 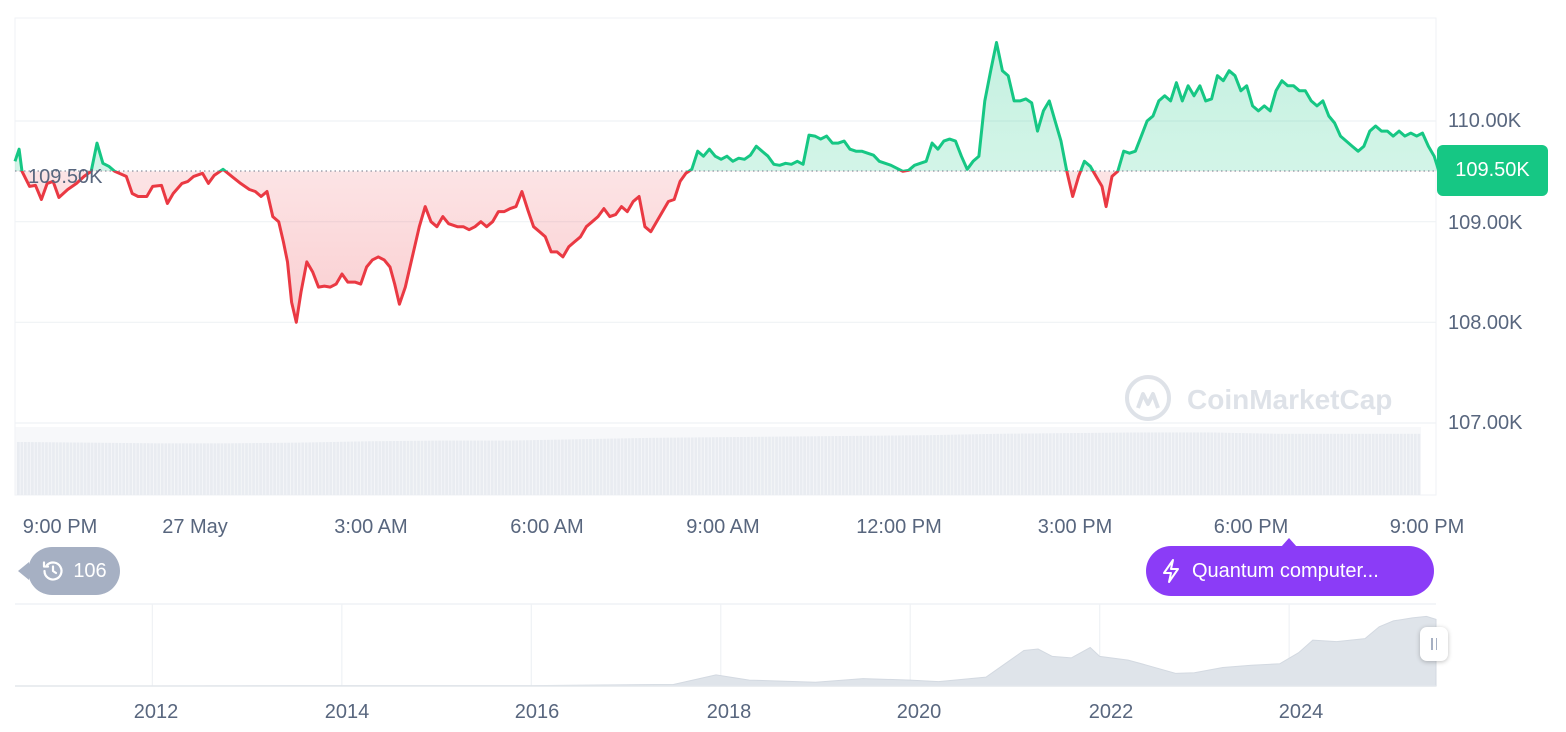 What do you see at coordinates (1075, 527) in the screenshot?
I see `x-tick-label: 3:00 PM` at bounding box center [1075, 527].